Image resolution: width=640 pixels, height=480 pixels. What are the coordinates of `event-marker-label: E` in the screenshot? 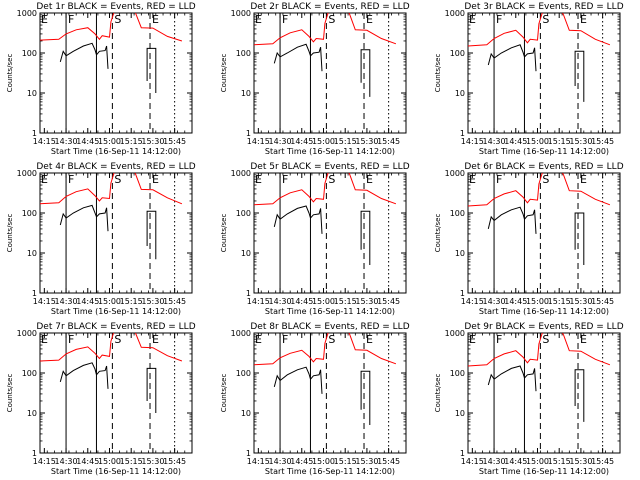 It's located at (155, 19).